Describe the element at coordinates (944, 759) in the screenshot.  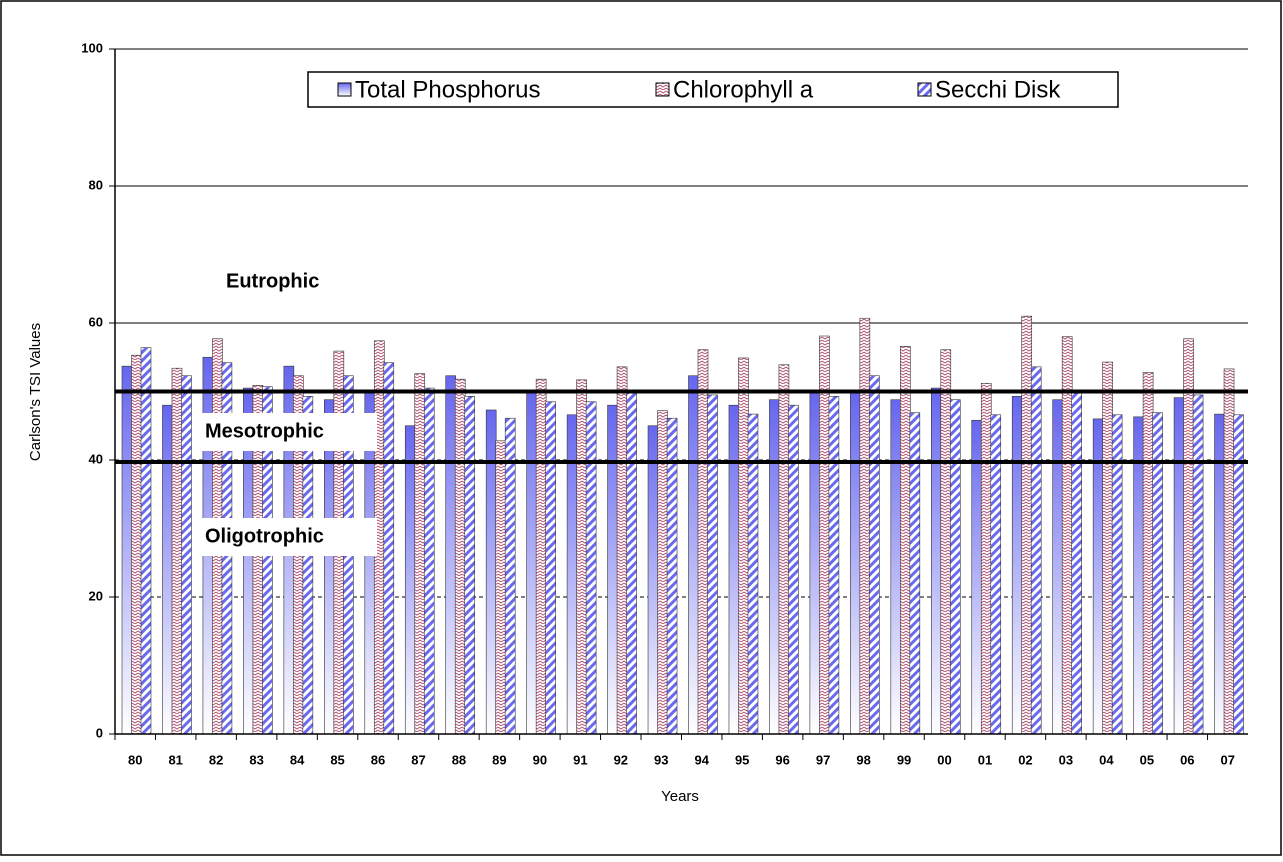
I see `x-tick-label: 00` at that location.